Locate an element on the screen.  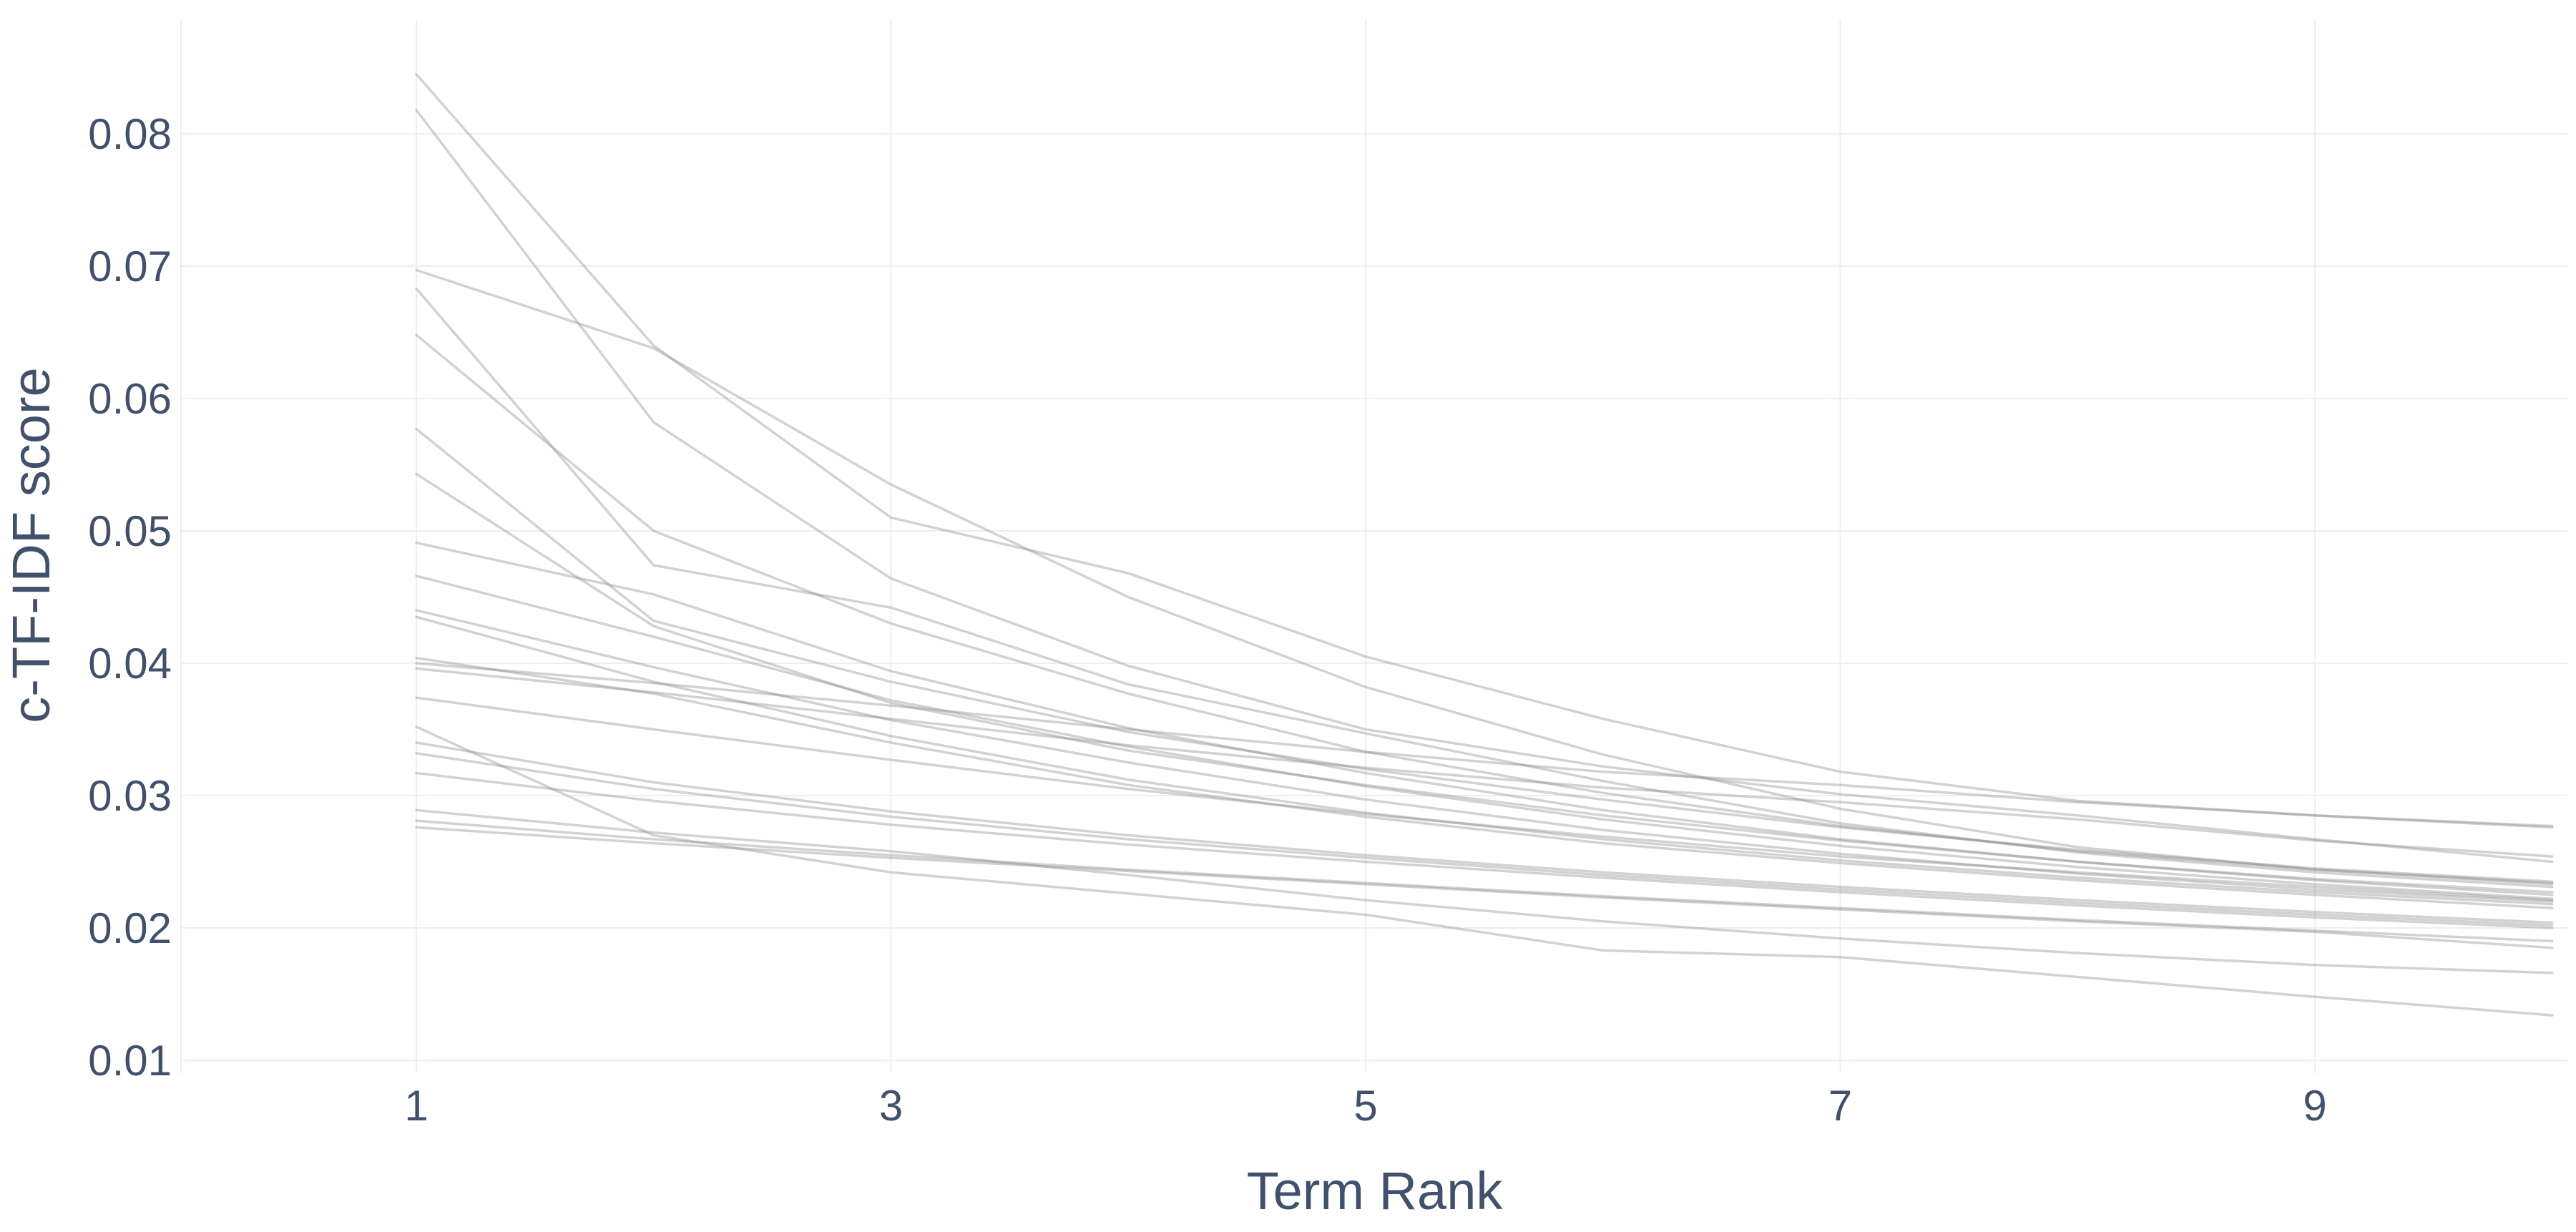
x-tick-label-9: 9 is located at coordinates (2315, 1106).